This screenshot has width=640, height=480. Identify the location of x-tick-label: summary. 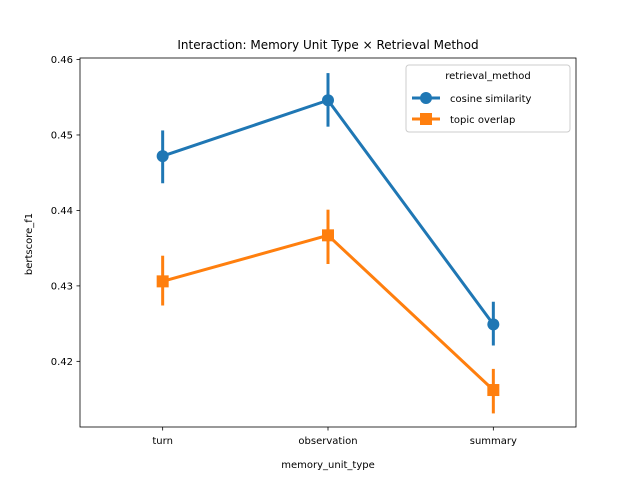
(493, 441).